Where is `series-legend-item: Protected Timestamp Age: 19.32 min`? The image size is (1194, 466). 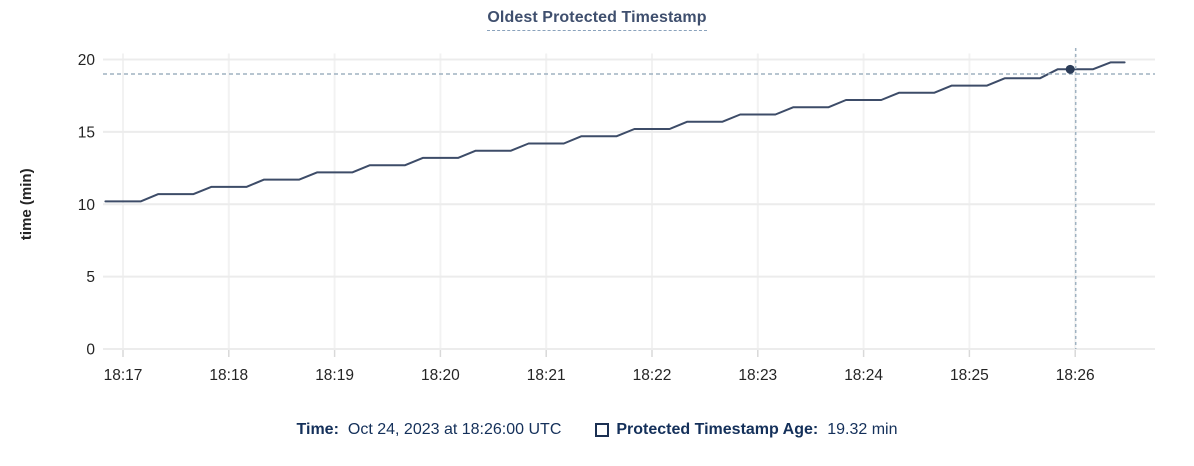
series-legend-item: Protected Timestamp Age: 19.32 min is located at coordinates (746, 430).